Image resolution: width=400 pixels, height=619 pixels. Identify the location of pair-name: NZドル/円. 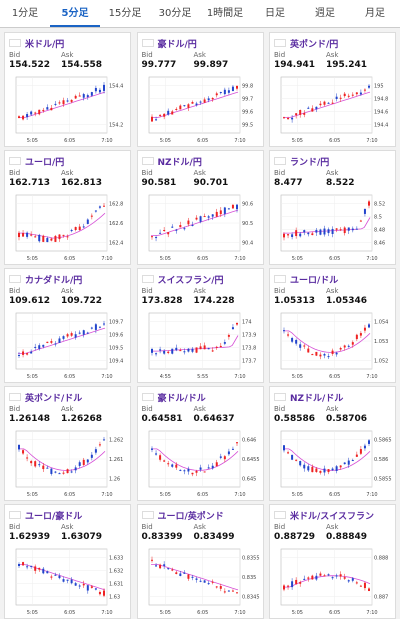
(179, 162).